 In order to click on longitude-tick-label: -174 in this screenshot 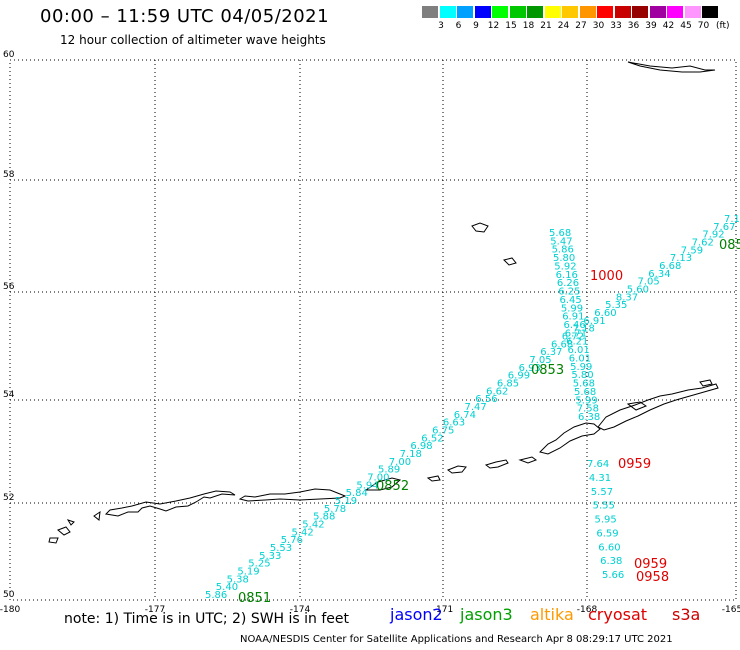, I will do `click(300, 610)`.